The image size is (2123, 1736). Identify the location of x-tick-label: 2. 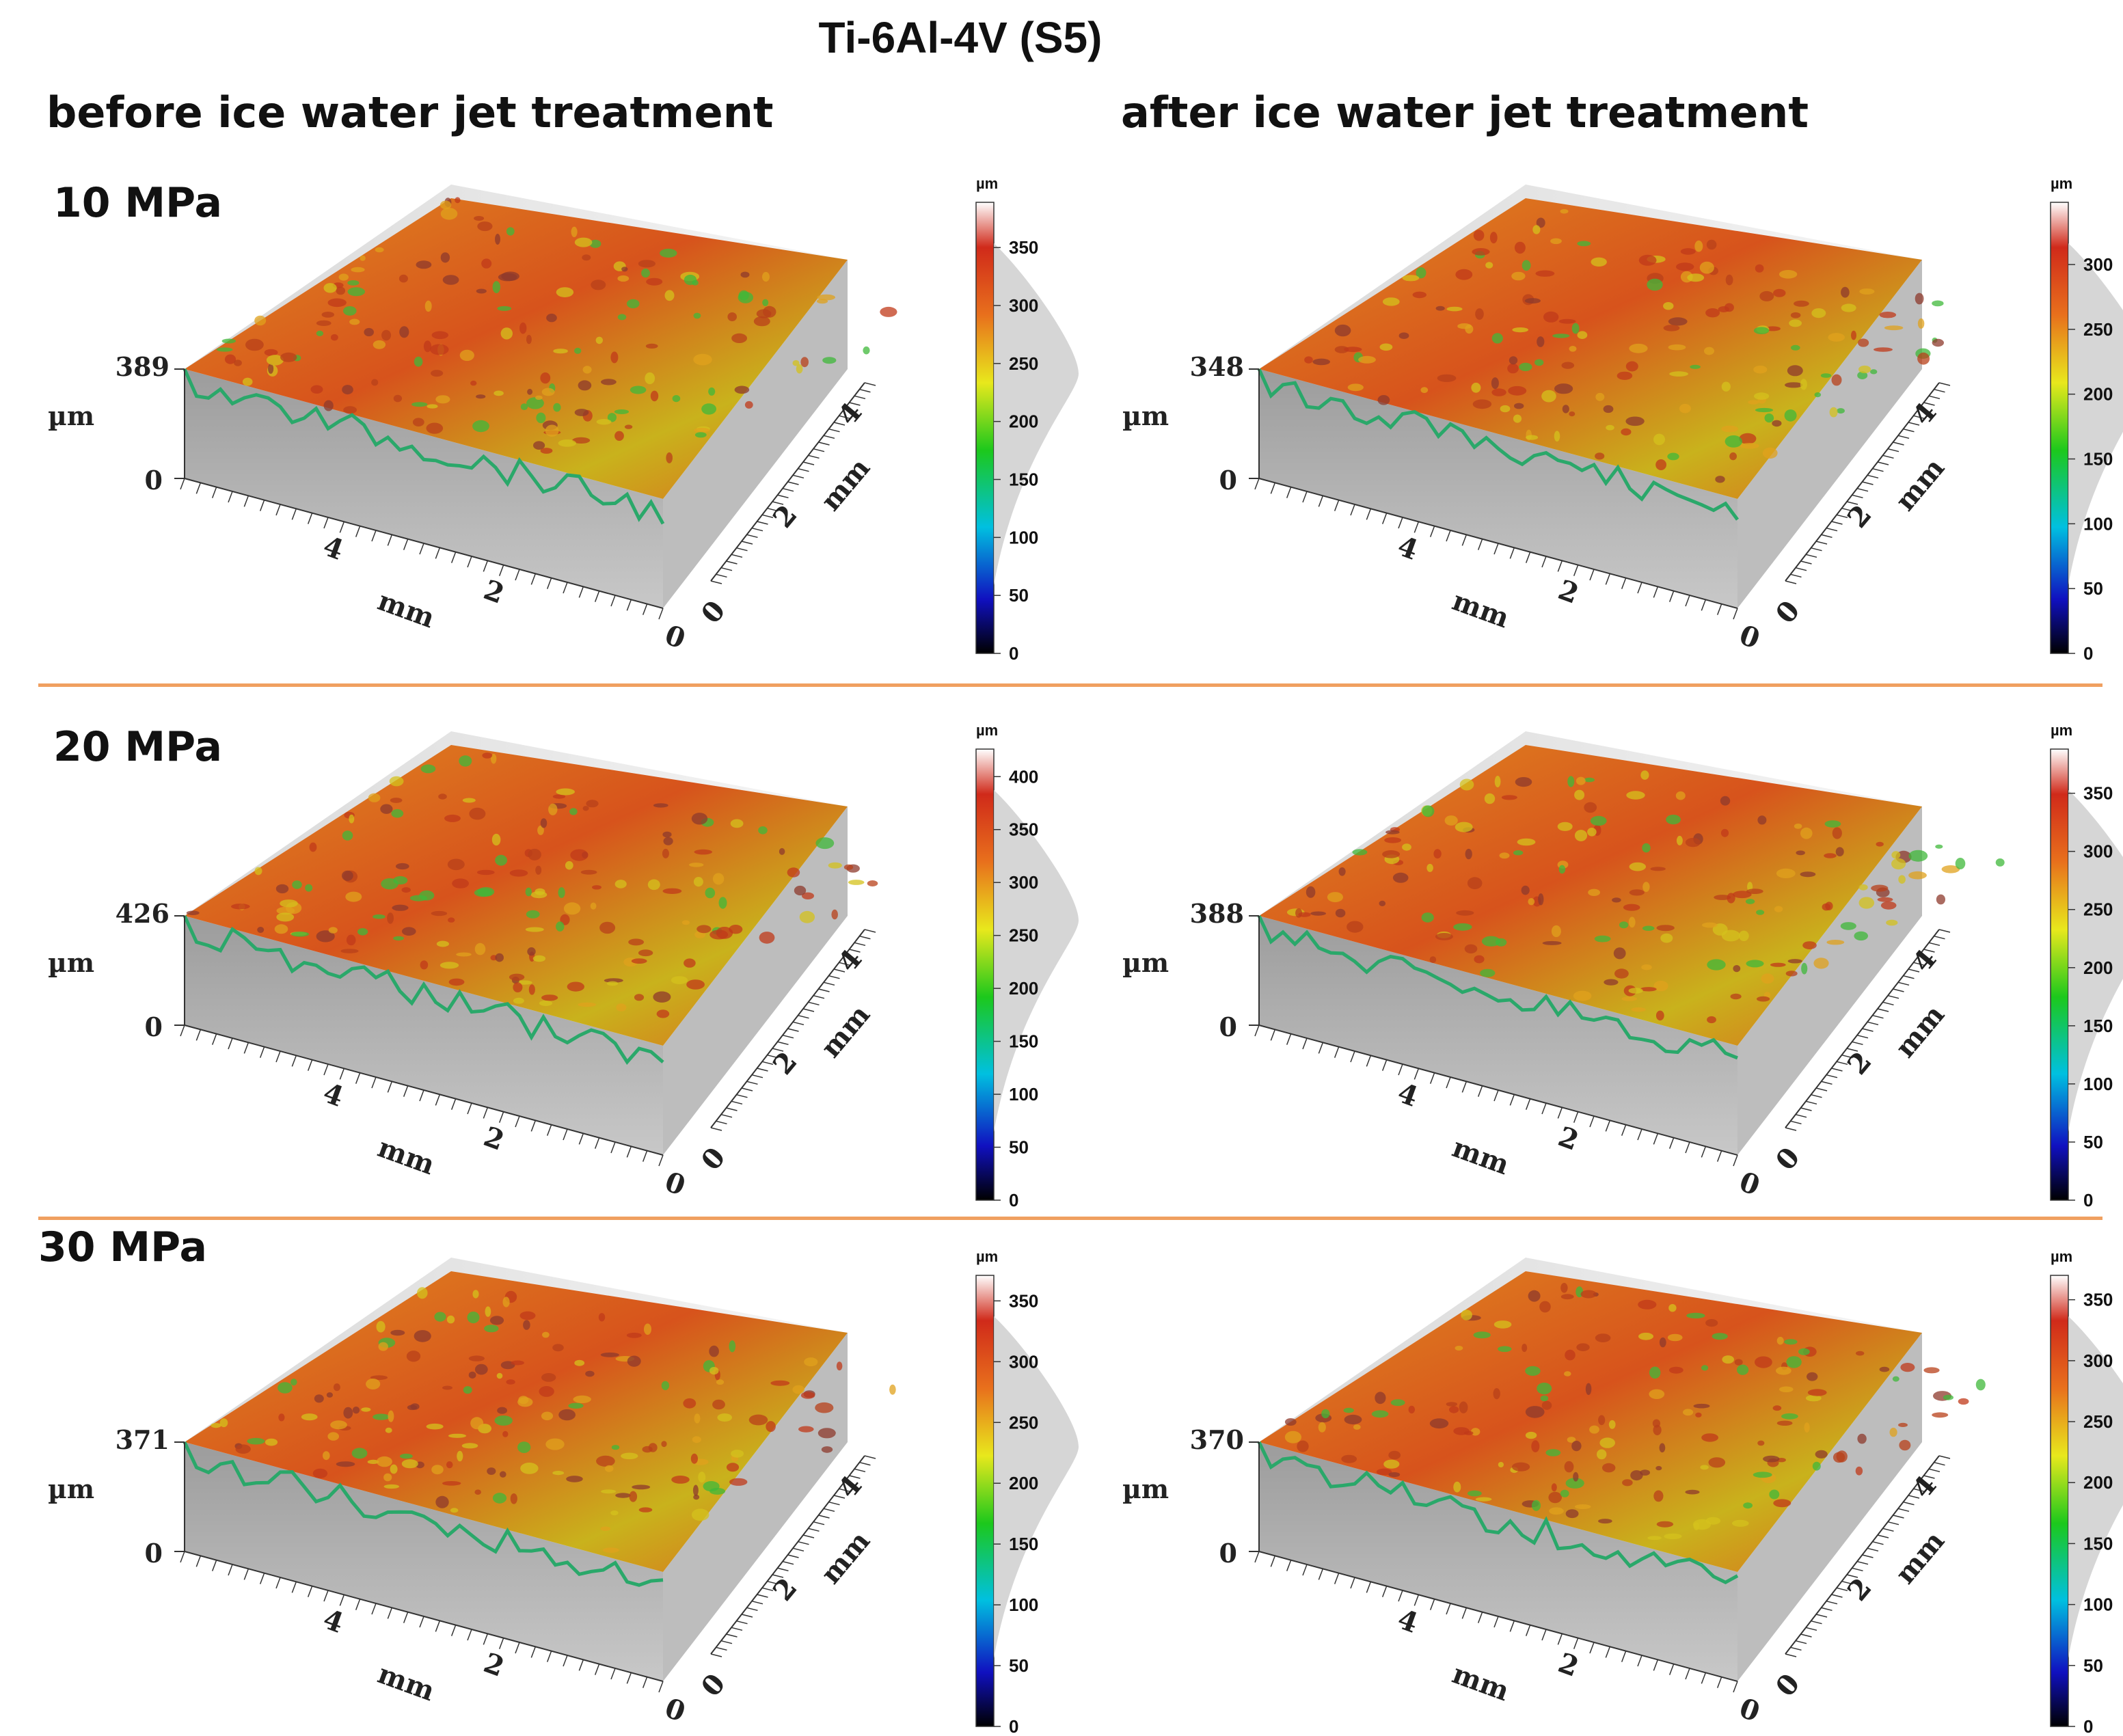
(494, 1138).